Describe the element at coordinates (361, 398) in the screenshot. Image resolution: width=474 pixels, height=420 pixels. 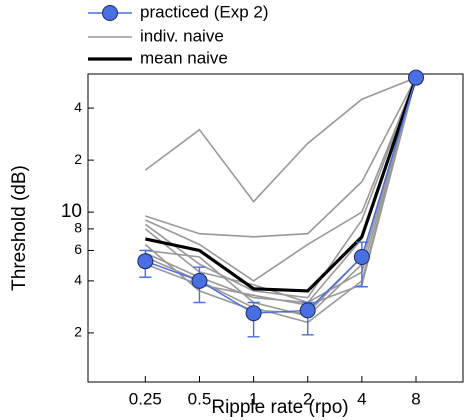
I see `x-tick-label: 4` at that location.